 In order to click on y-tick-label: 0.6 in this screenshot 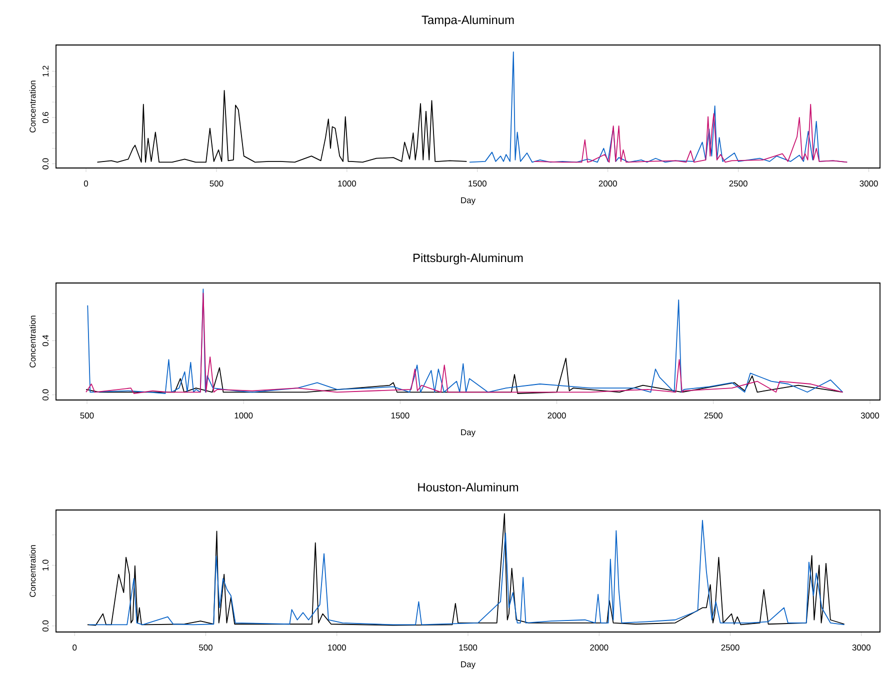, I will do `click(45, 118)`.